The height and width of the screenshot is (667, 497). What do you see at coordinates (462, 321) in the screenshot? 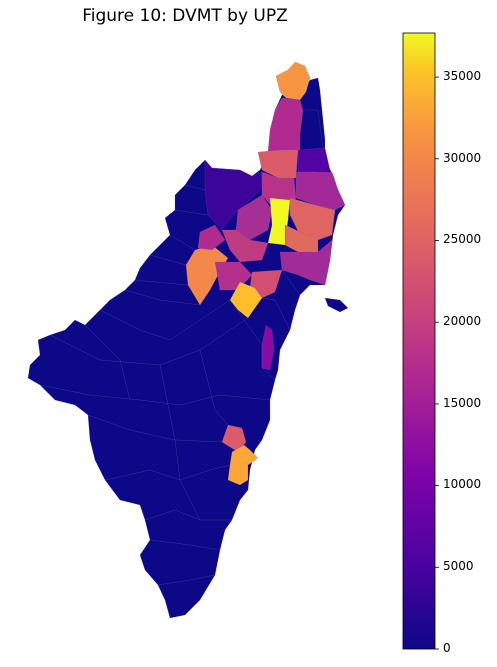
I see `colorbar-tick-label: 20000` at bounding box center [462, 321].